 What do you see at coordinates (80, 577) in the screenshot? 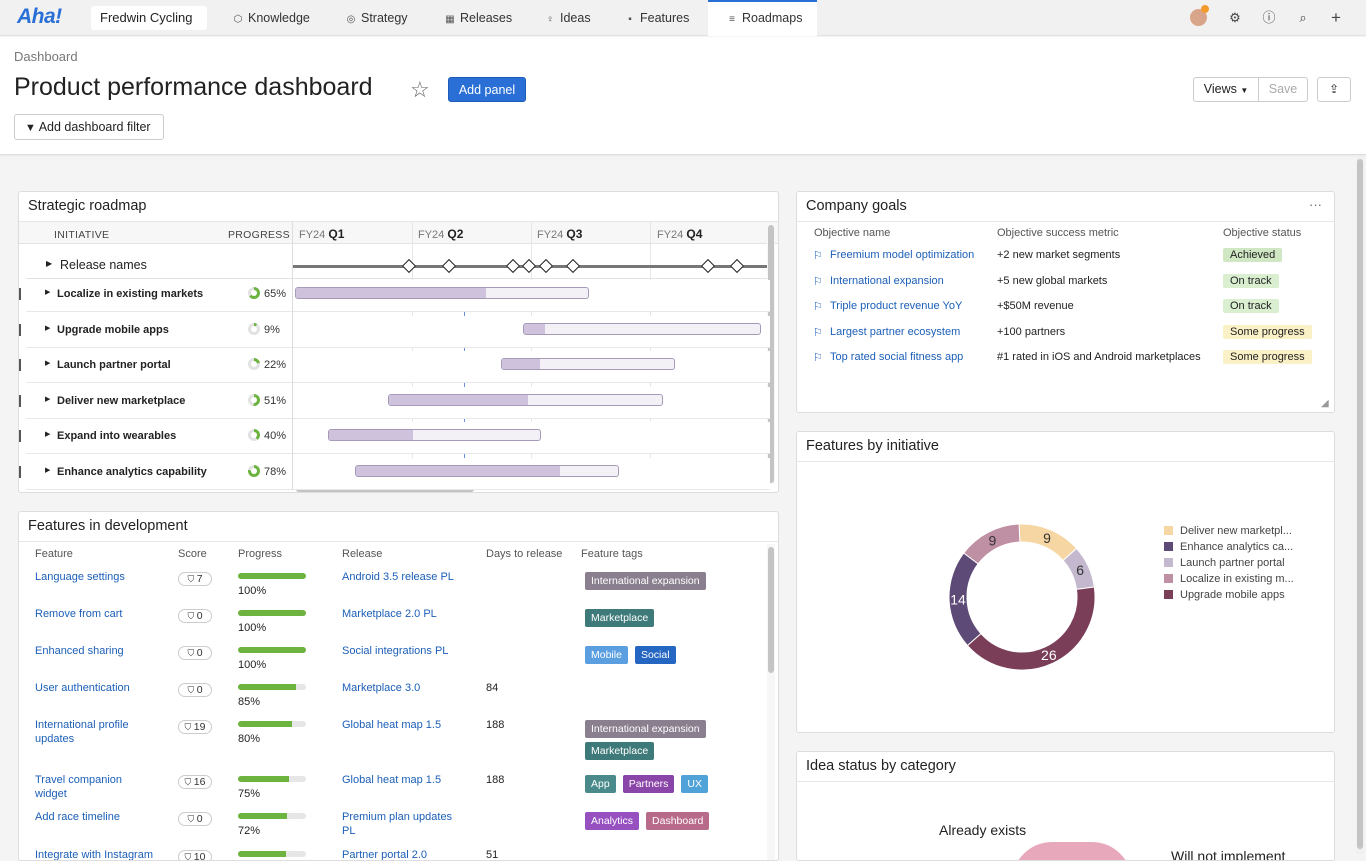
I see `feature-link: Language settings` at bounding box center [80, 577].